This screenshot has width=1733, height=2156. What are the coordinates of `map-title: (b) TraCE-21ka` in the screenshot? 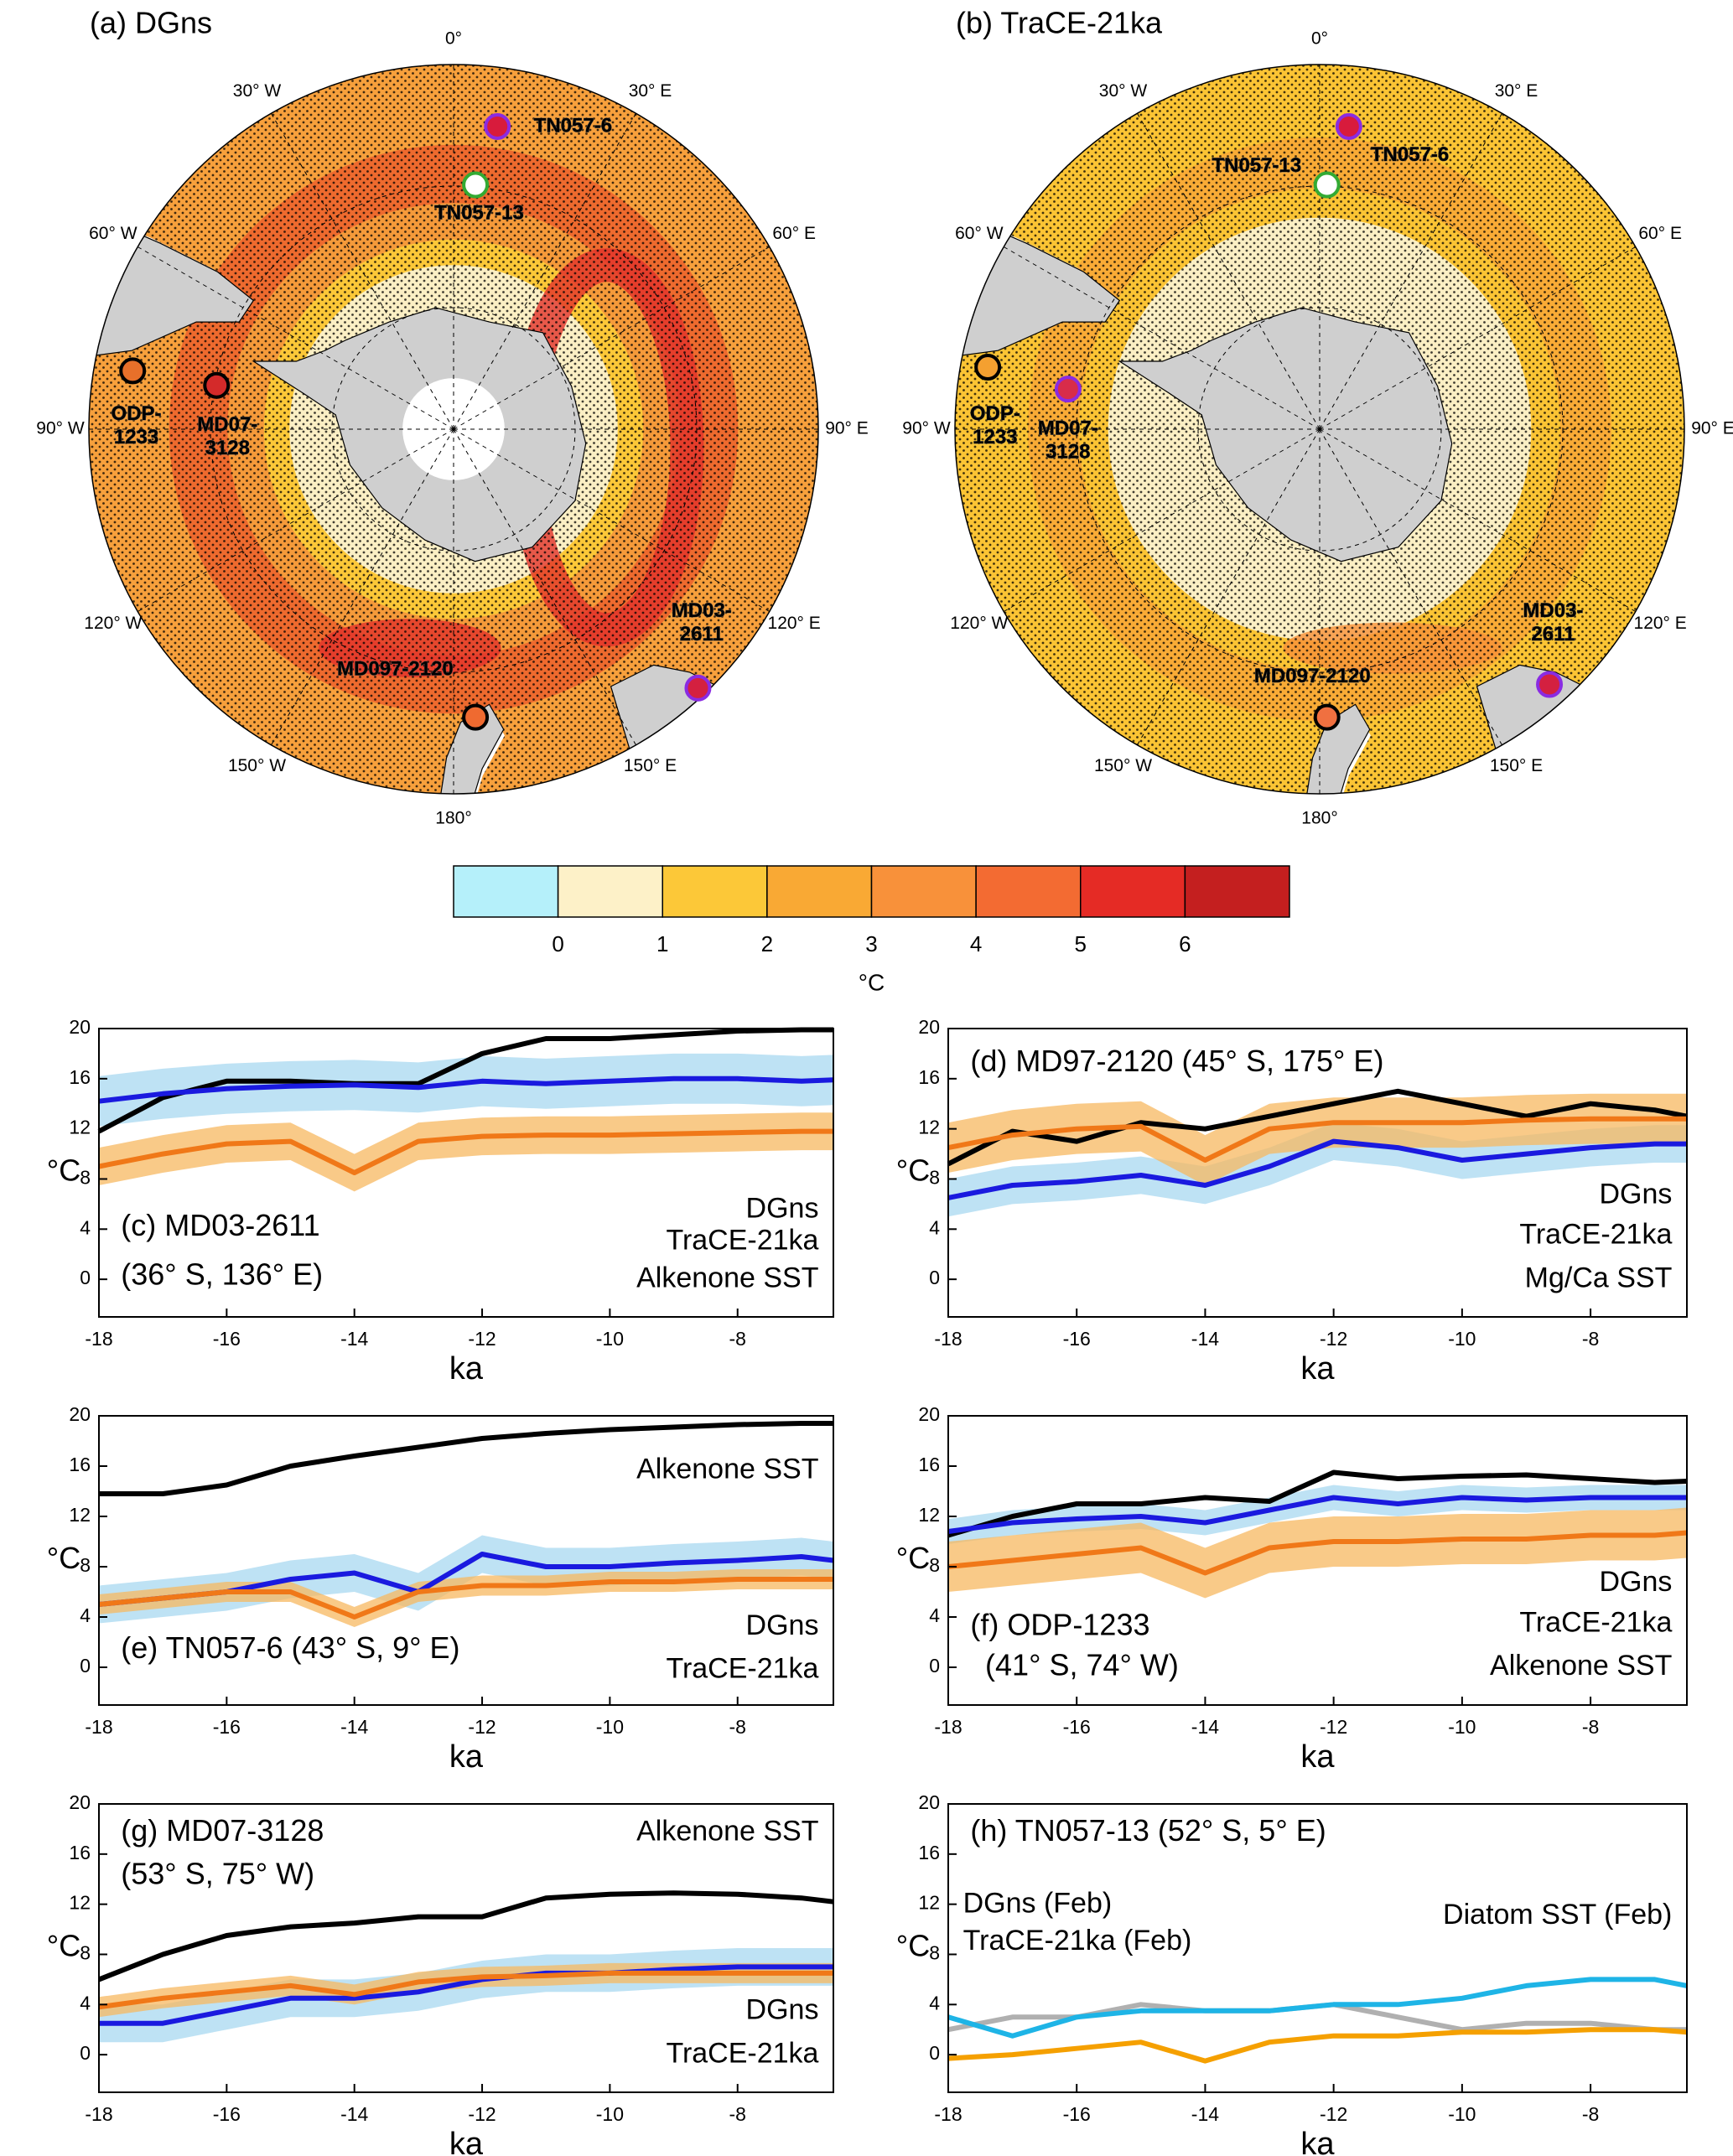 It's located at (1060, 23).